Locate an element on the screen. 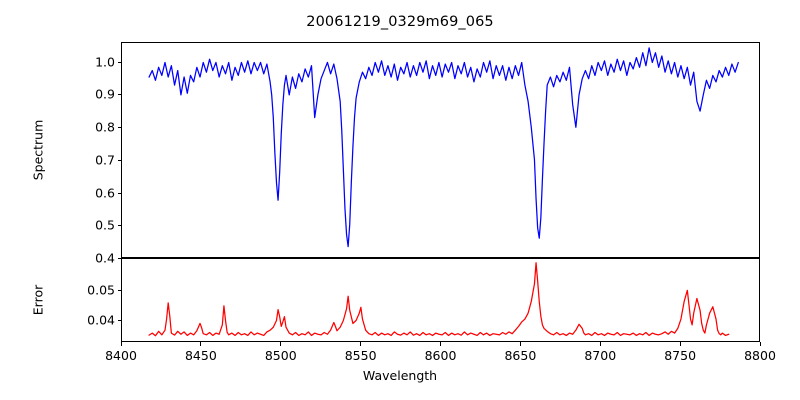 This screenshot has height=400, width=800. figure-title: 20061219_0329m69_065 is located at coordinates (400, 22).